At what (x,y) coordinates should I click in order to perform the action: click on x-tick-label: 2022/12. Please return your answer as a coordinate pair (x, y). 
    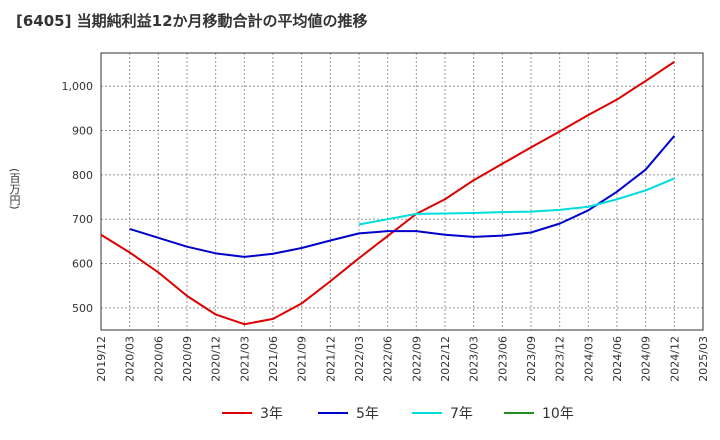
    Looking at the image, I should click on (445, 359).